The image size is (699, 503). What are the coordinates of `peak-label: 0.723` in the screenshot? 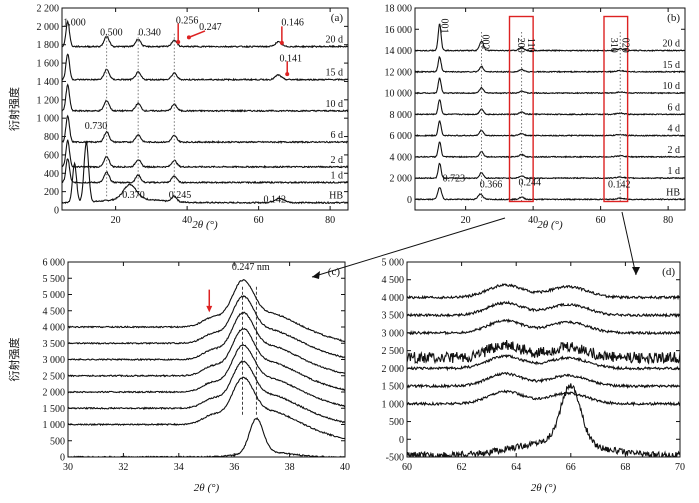 It's located at (454, 178).